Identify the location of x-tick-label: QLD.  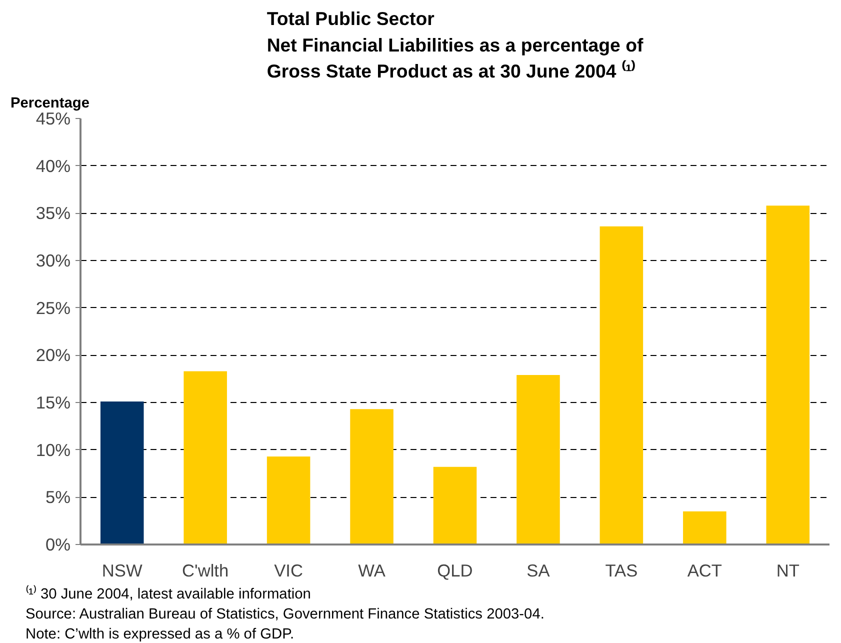
(455, 570).